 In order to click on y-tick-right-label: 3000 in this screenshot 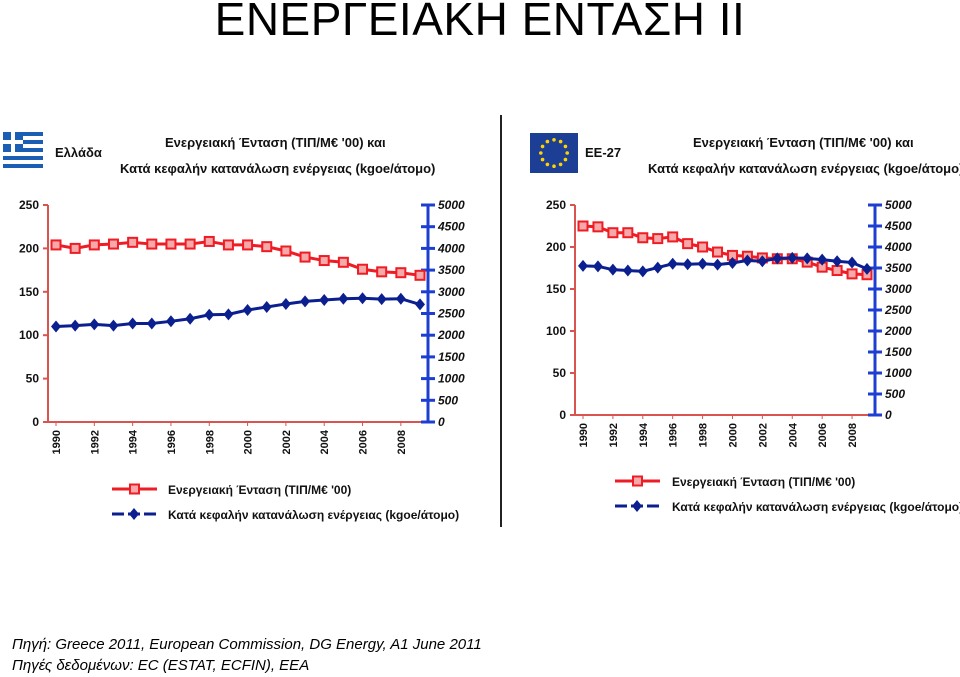, I will do `click(451, 292)`.